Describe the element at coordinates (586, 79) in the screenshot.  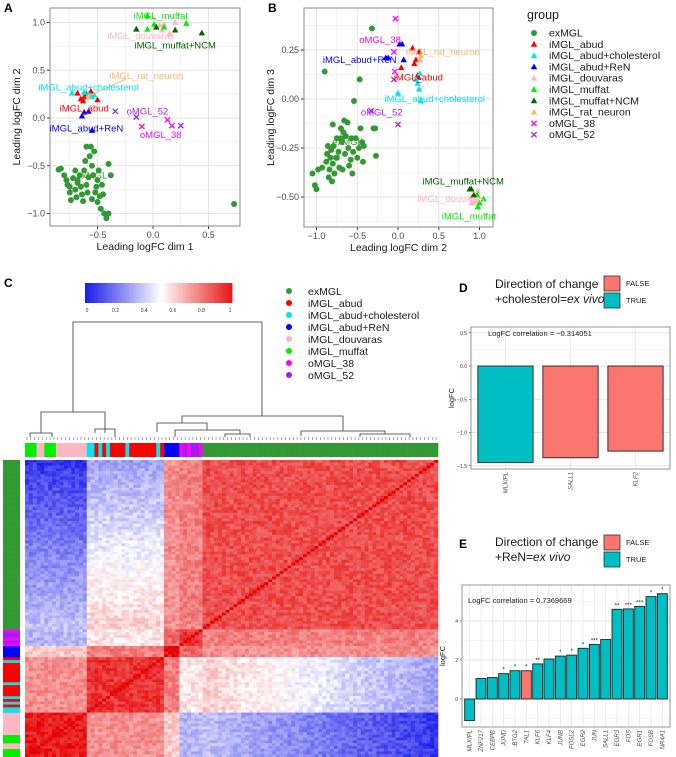
I see `legend-label: iMGL_douvaras` at that location.